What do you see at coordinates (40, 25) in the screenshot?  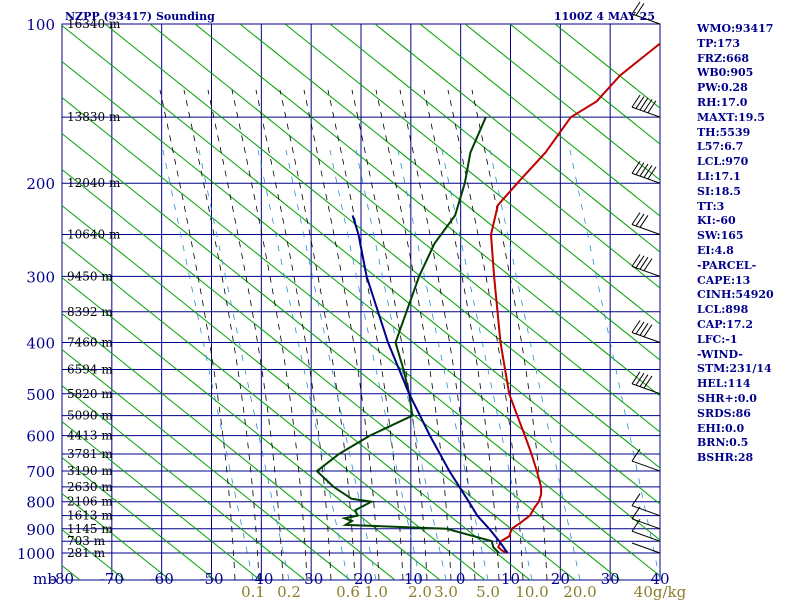 I see `pressure-tick-100: 100` at bounding box center [40, 25].